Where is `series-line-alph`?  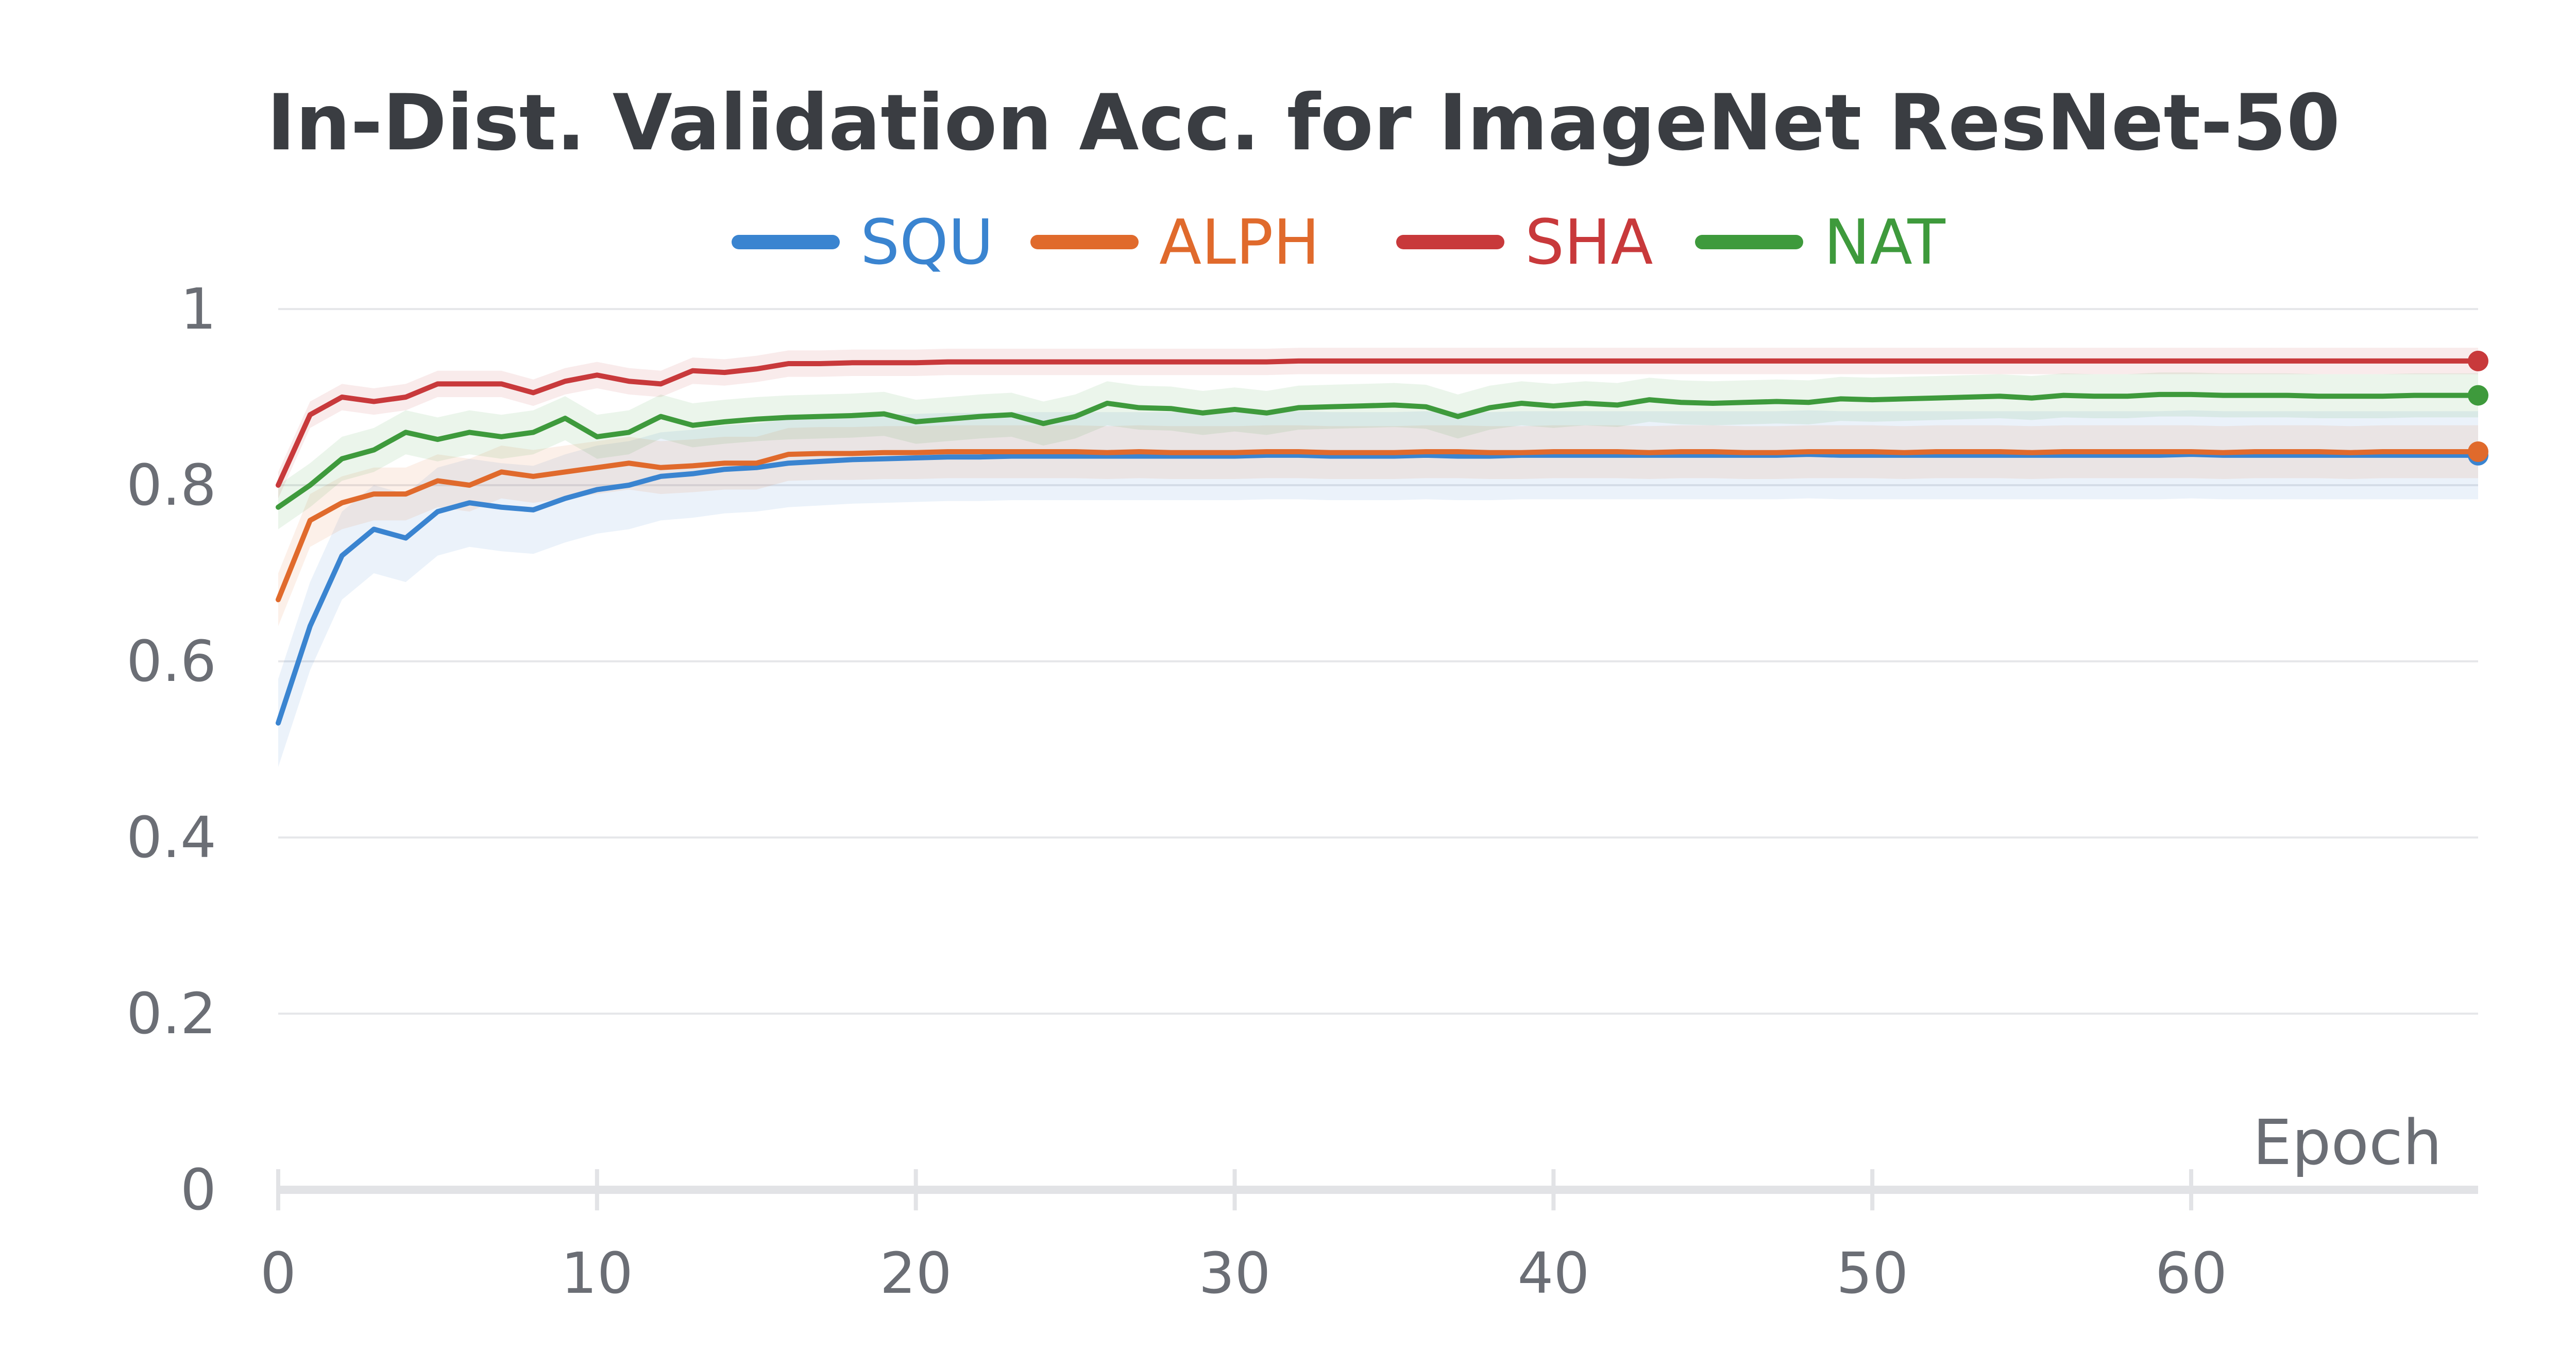
series-line-alph is located at coordinates (1378, 526).